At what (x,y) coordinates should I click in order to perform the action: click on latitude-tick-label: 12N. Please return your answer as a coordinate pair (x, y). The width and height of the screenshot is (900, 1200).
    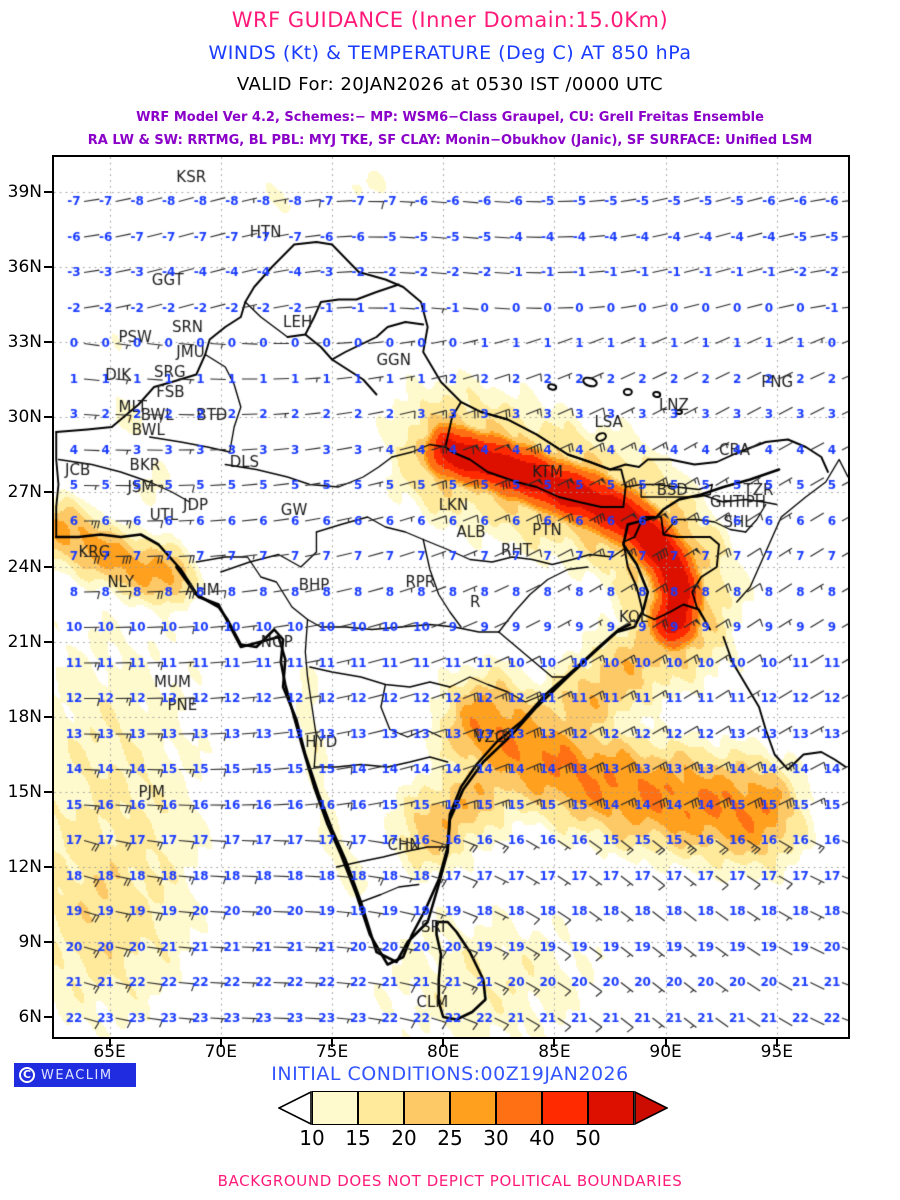
    Looking at the image, I should click on (24, 867).